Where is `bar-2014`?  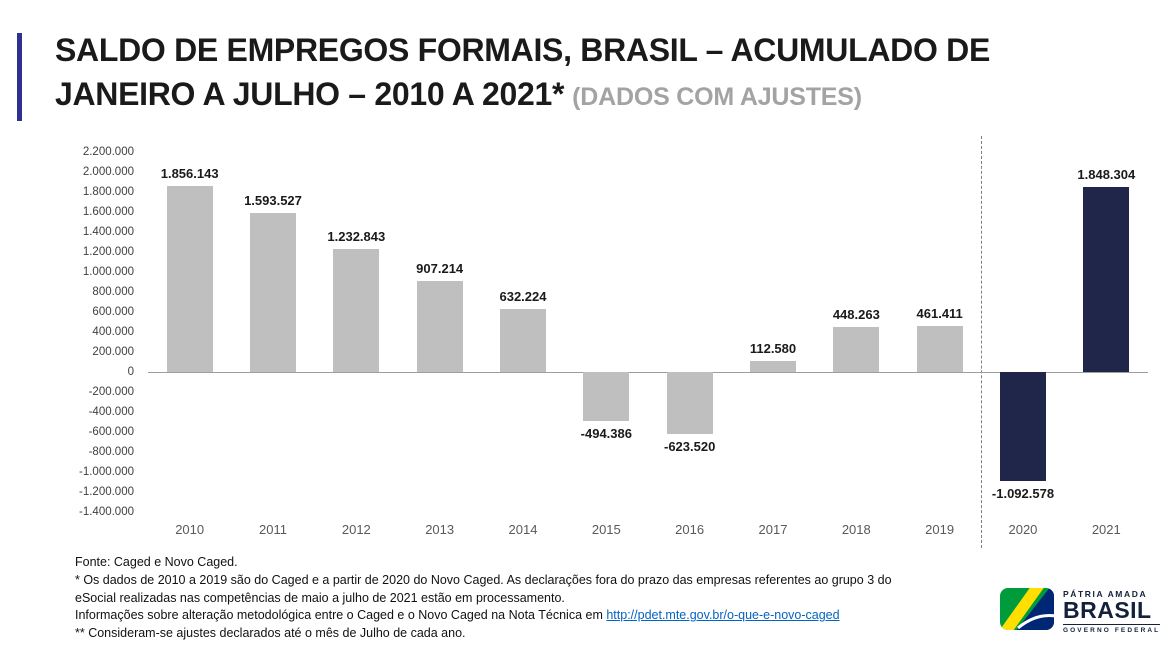 bar-2014 is located at coordinates (522, 340).